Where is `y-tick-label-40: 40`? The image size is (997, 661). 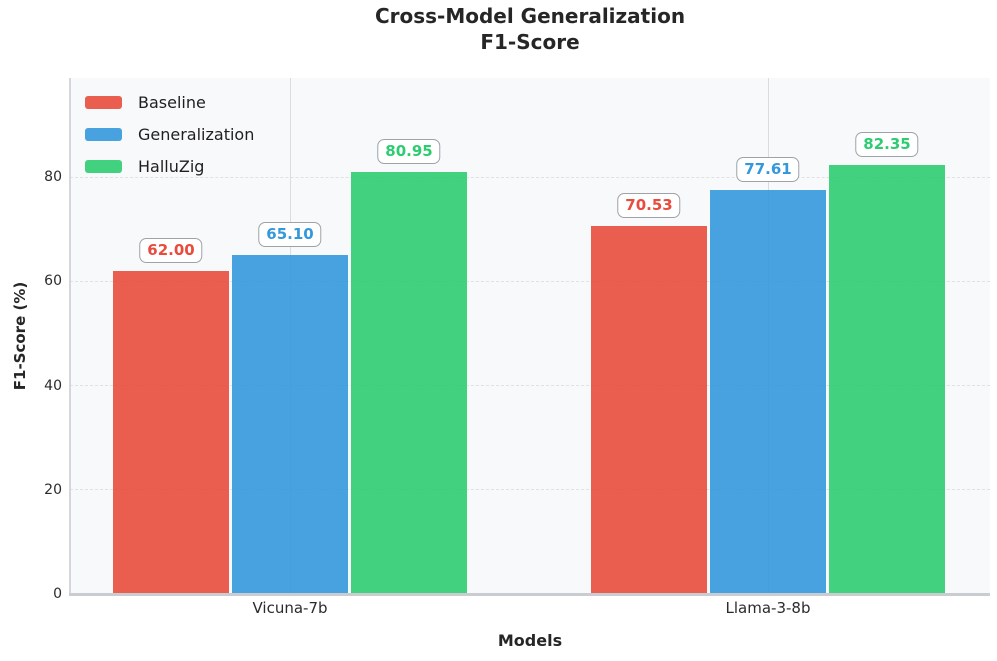 y-tick-label-40: 40 is located at coordinates (53, 385).